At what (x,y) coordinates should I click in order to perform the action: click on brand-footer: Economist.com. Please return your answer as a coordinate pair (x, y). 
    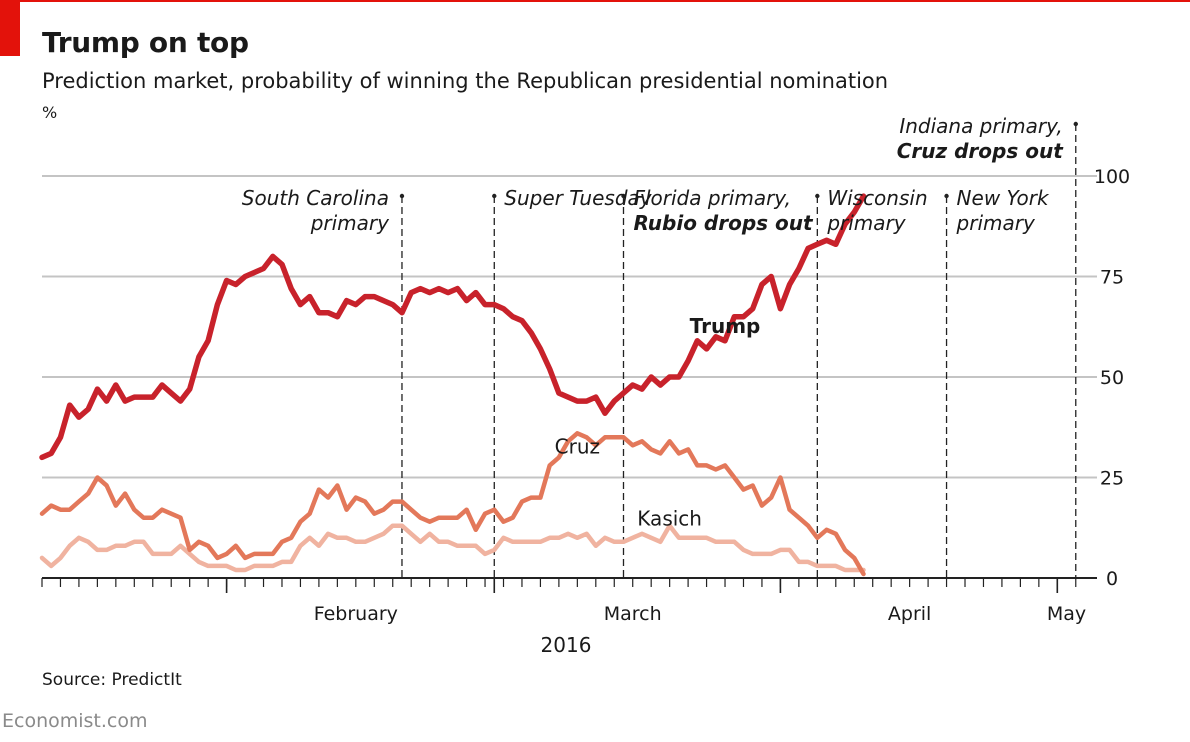
    Looking at the image, I should click on (75, 721).